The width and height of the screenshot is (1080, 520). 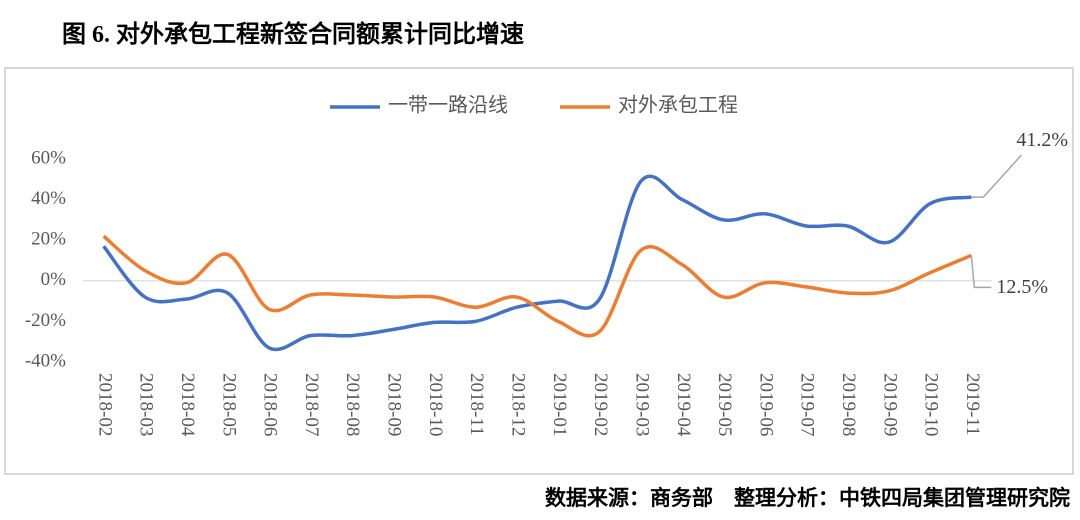 What do you see at coordinates (104, 404) in the screenshot?
I see `x-tick-label: 2018-02` at bounding box center [104, 404].